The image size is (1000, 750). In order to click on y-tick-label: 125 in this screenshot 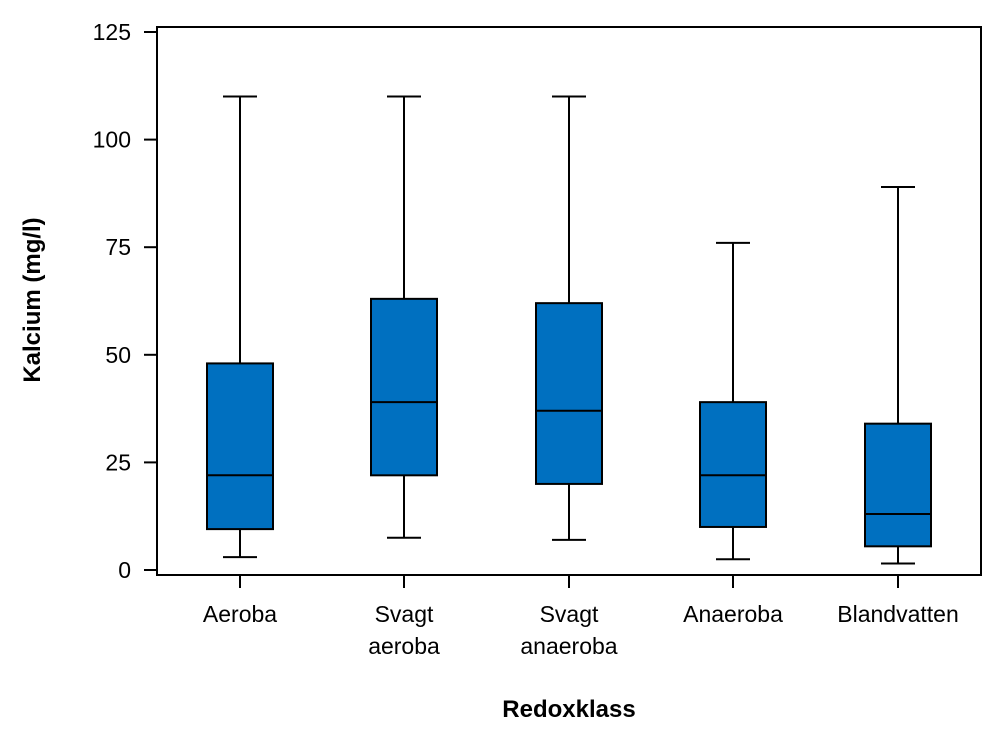, I will do `click(112, 32)`.